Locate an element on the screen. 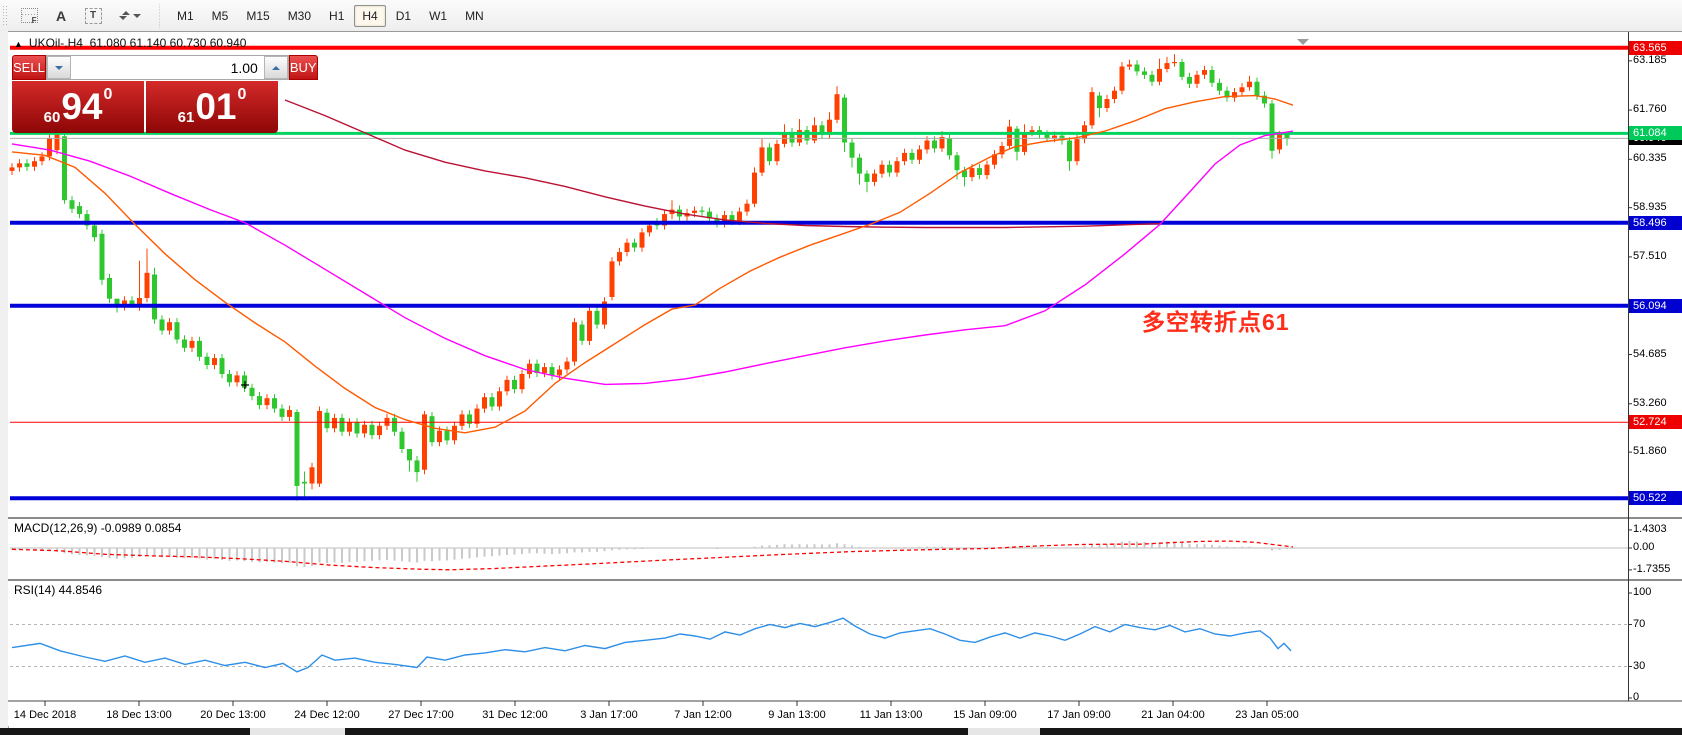 This screenshot has width=1682, height=735. tf-button-MN: MN is located at coordinates (474, 15).